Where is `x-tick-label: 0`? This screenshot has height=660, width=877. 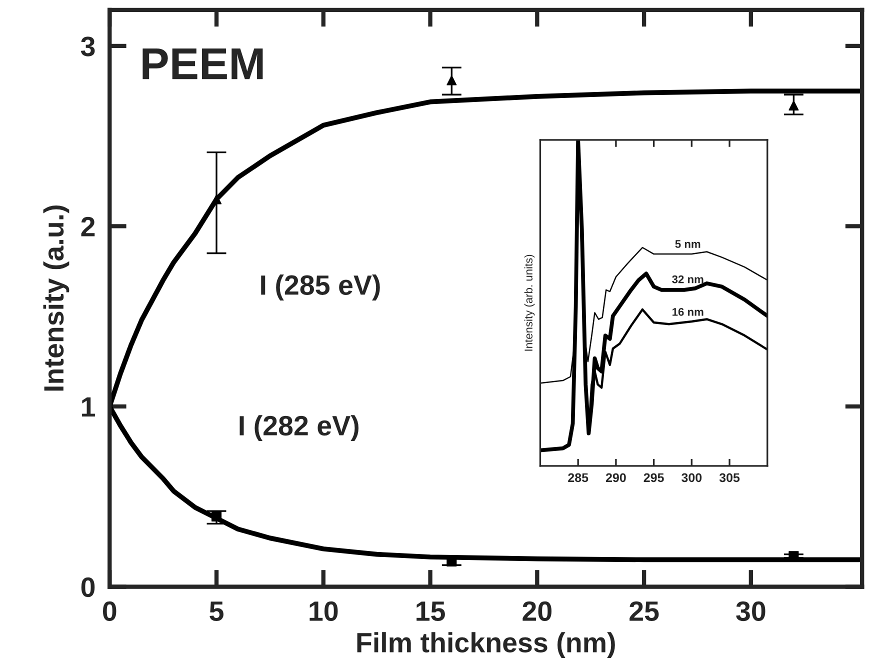
x-tick-label: 0 is located at coordinates (109, 611).